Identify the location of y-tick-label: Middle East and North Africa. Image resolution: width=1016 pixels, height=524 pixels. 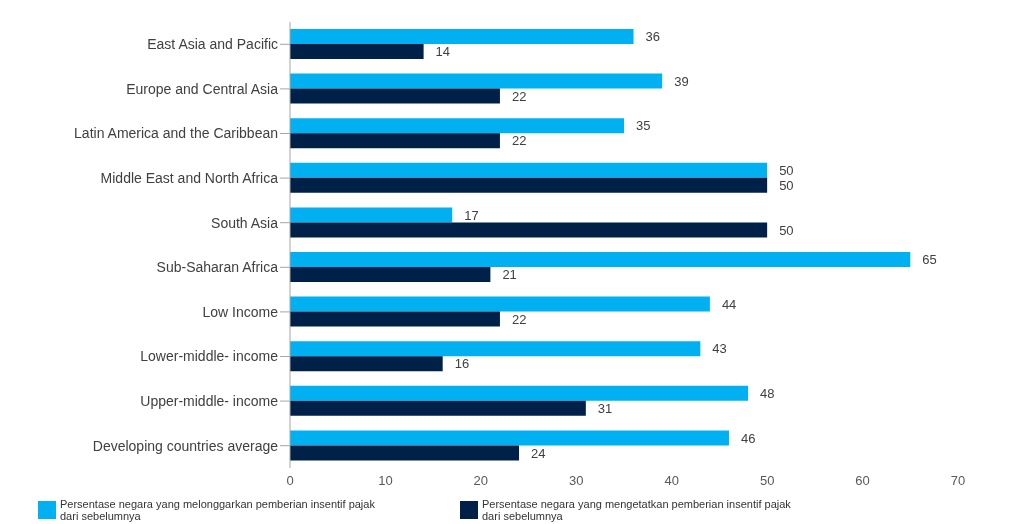
(189, 178).